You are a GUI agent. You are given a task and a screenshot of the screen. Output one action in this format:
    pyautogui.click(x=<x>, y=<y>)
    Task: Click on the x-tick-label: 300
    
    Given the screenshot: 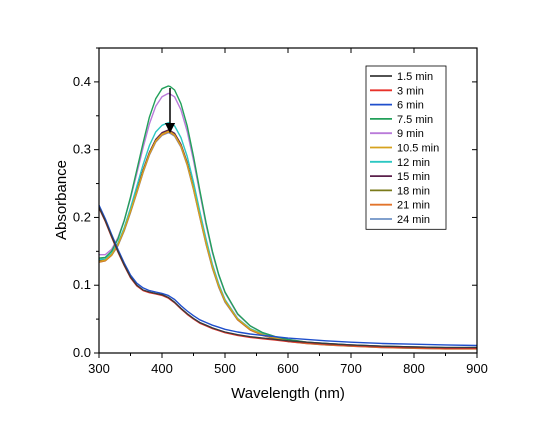 What is the action you would take?
    pyautogui.click(x=99, y=368)
    